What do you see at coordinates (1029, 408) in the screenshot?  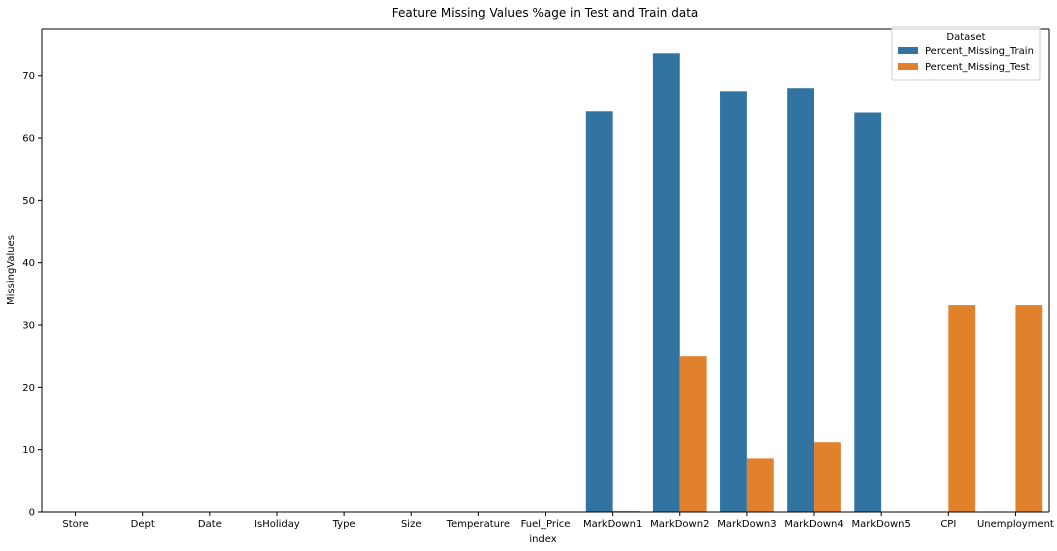 I see `bar-test-unemployment` at bounding box center [1029, 408].